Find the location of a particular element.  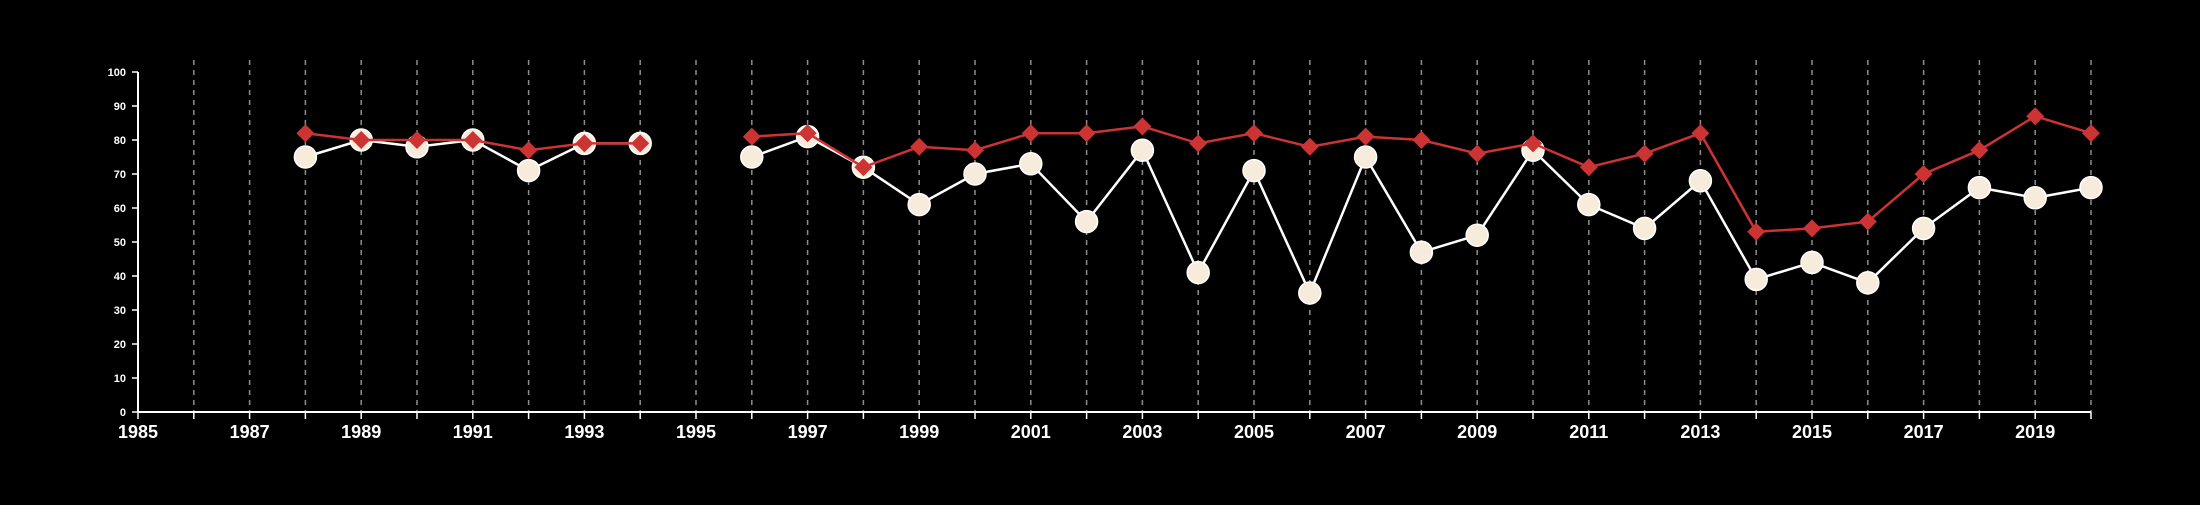

x-tick-label: 1993 is located at coordinates (584, 432).